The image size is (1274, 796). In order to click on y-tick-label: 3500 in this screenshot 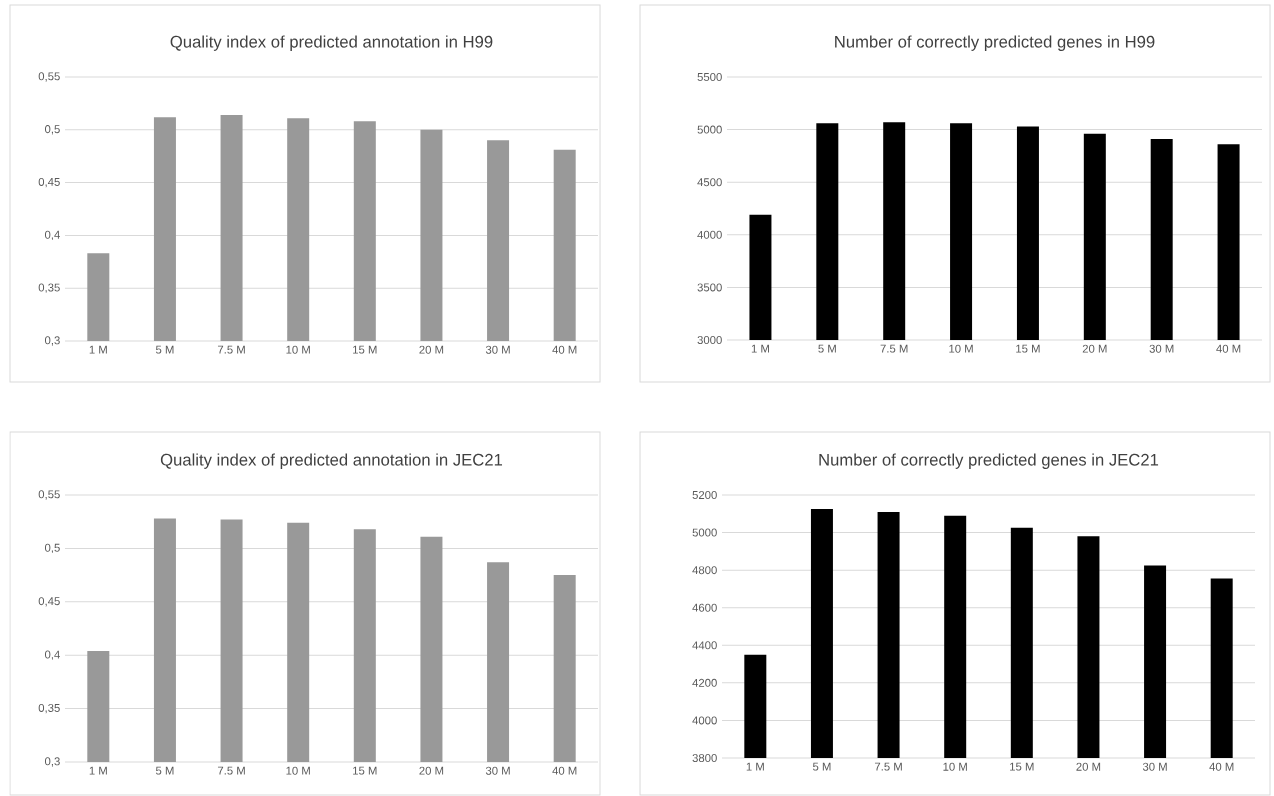, I will do `click(709, 287)`.